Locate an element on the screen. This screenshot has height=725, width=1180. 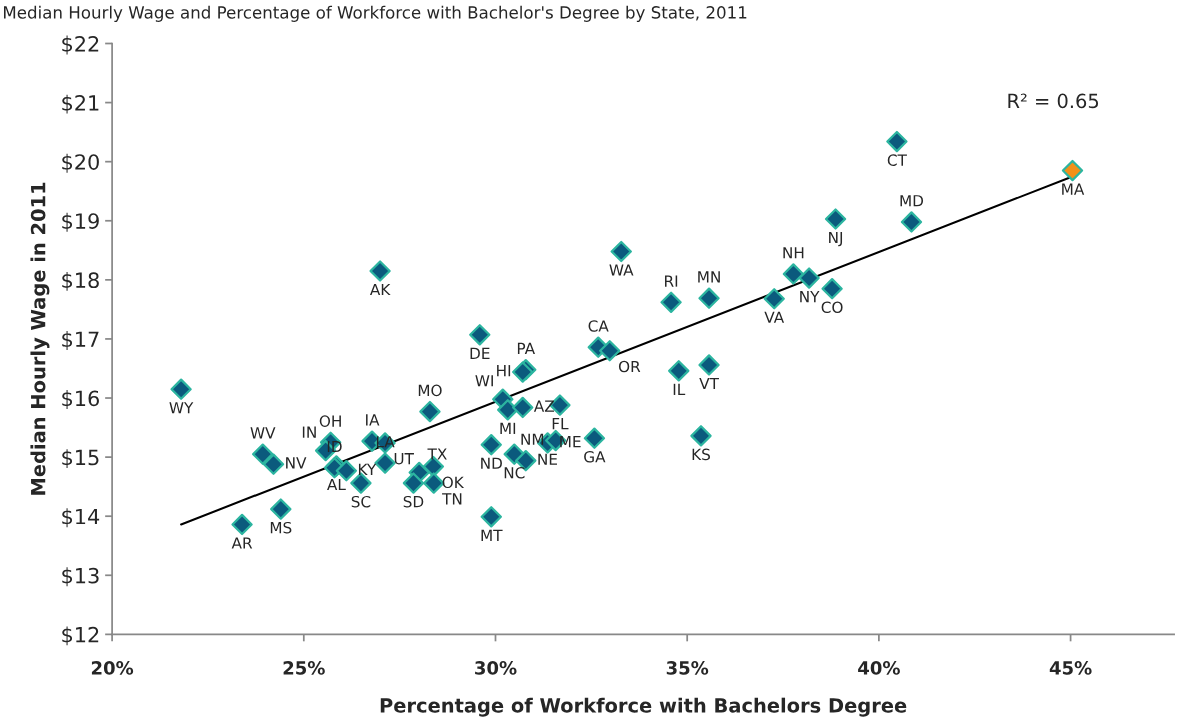
y-tick-label: $19 is located at coordinates (80, 222).